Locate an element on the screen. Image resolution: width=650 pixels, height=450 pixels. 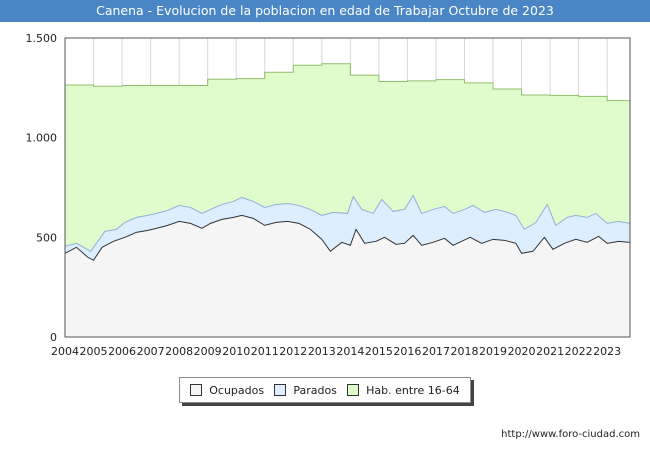
x-tick-label: 2014 is located at coordinates (350, 351).